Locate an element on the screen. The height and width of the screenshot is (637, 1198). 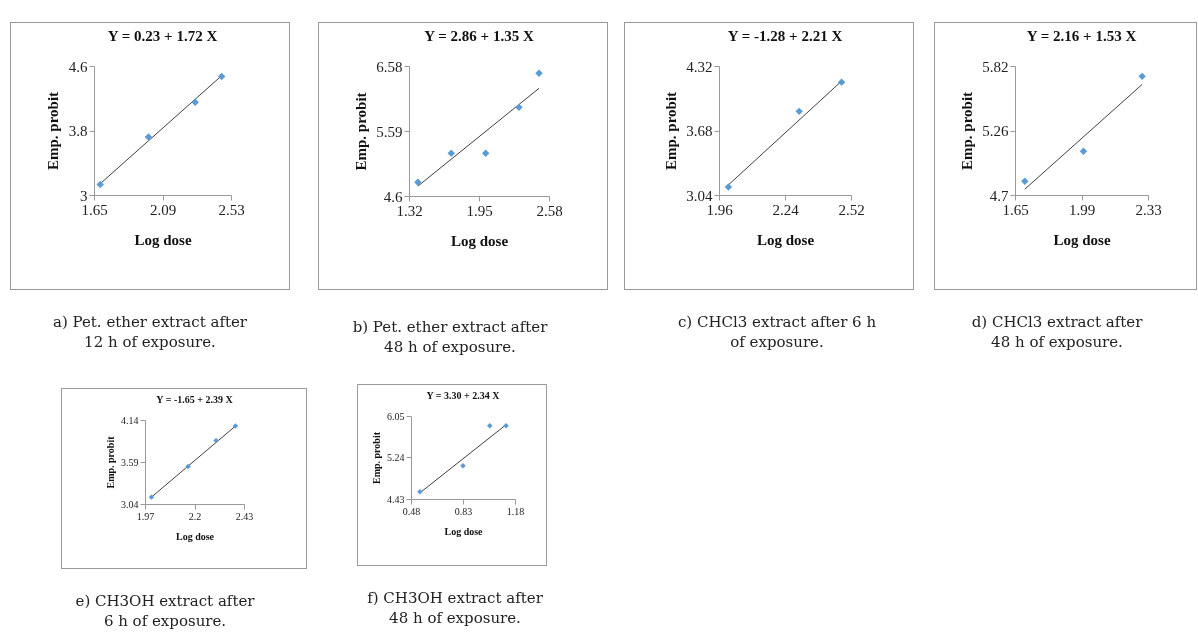
x-tick-label: 2.53 is located at coordinates (231, 209).